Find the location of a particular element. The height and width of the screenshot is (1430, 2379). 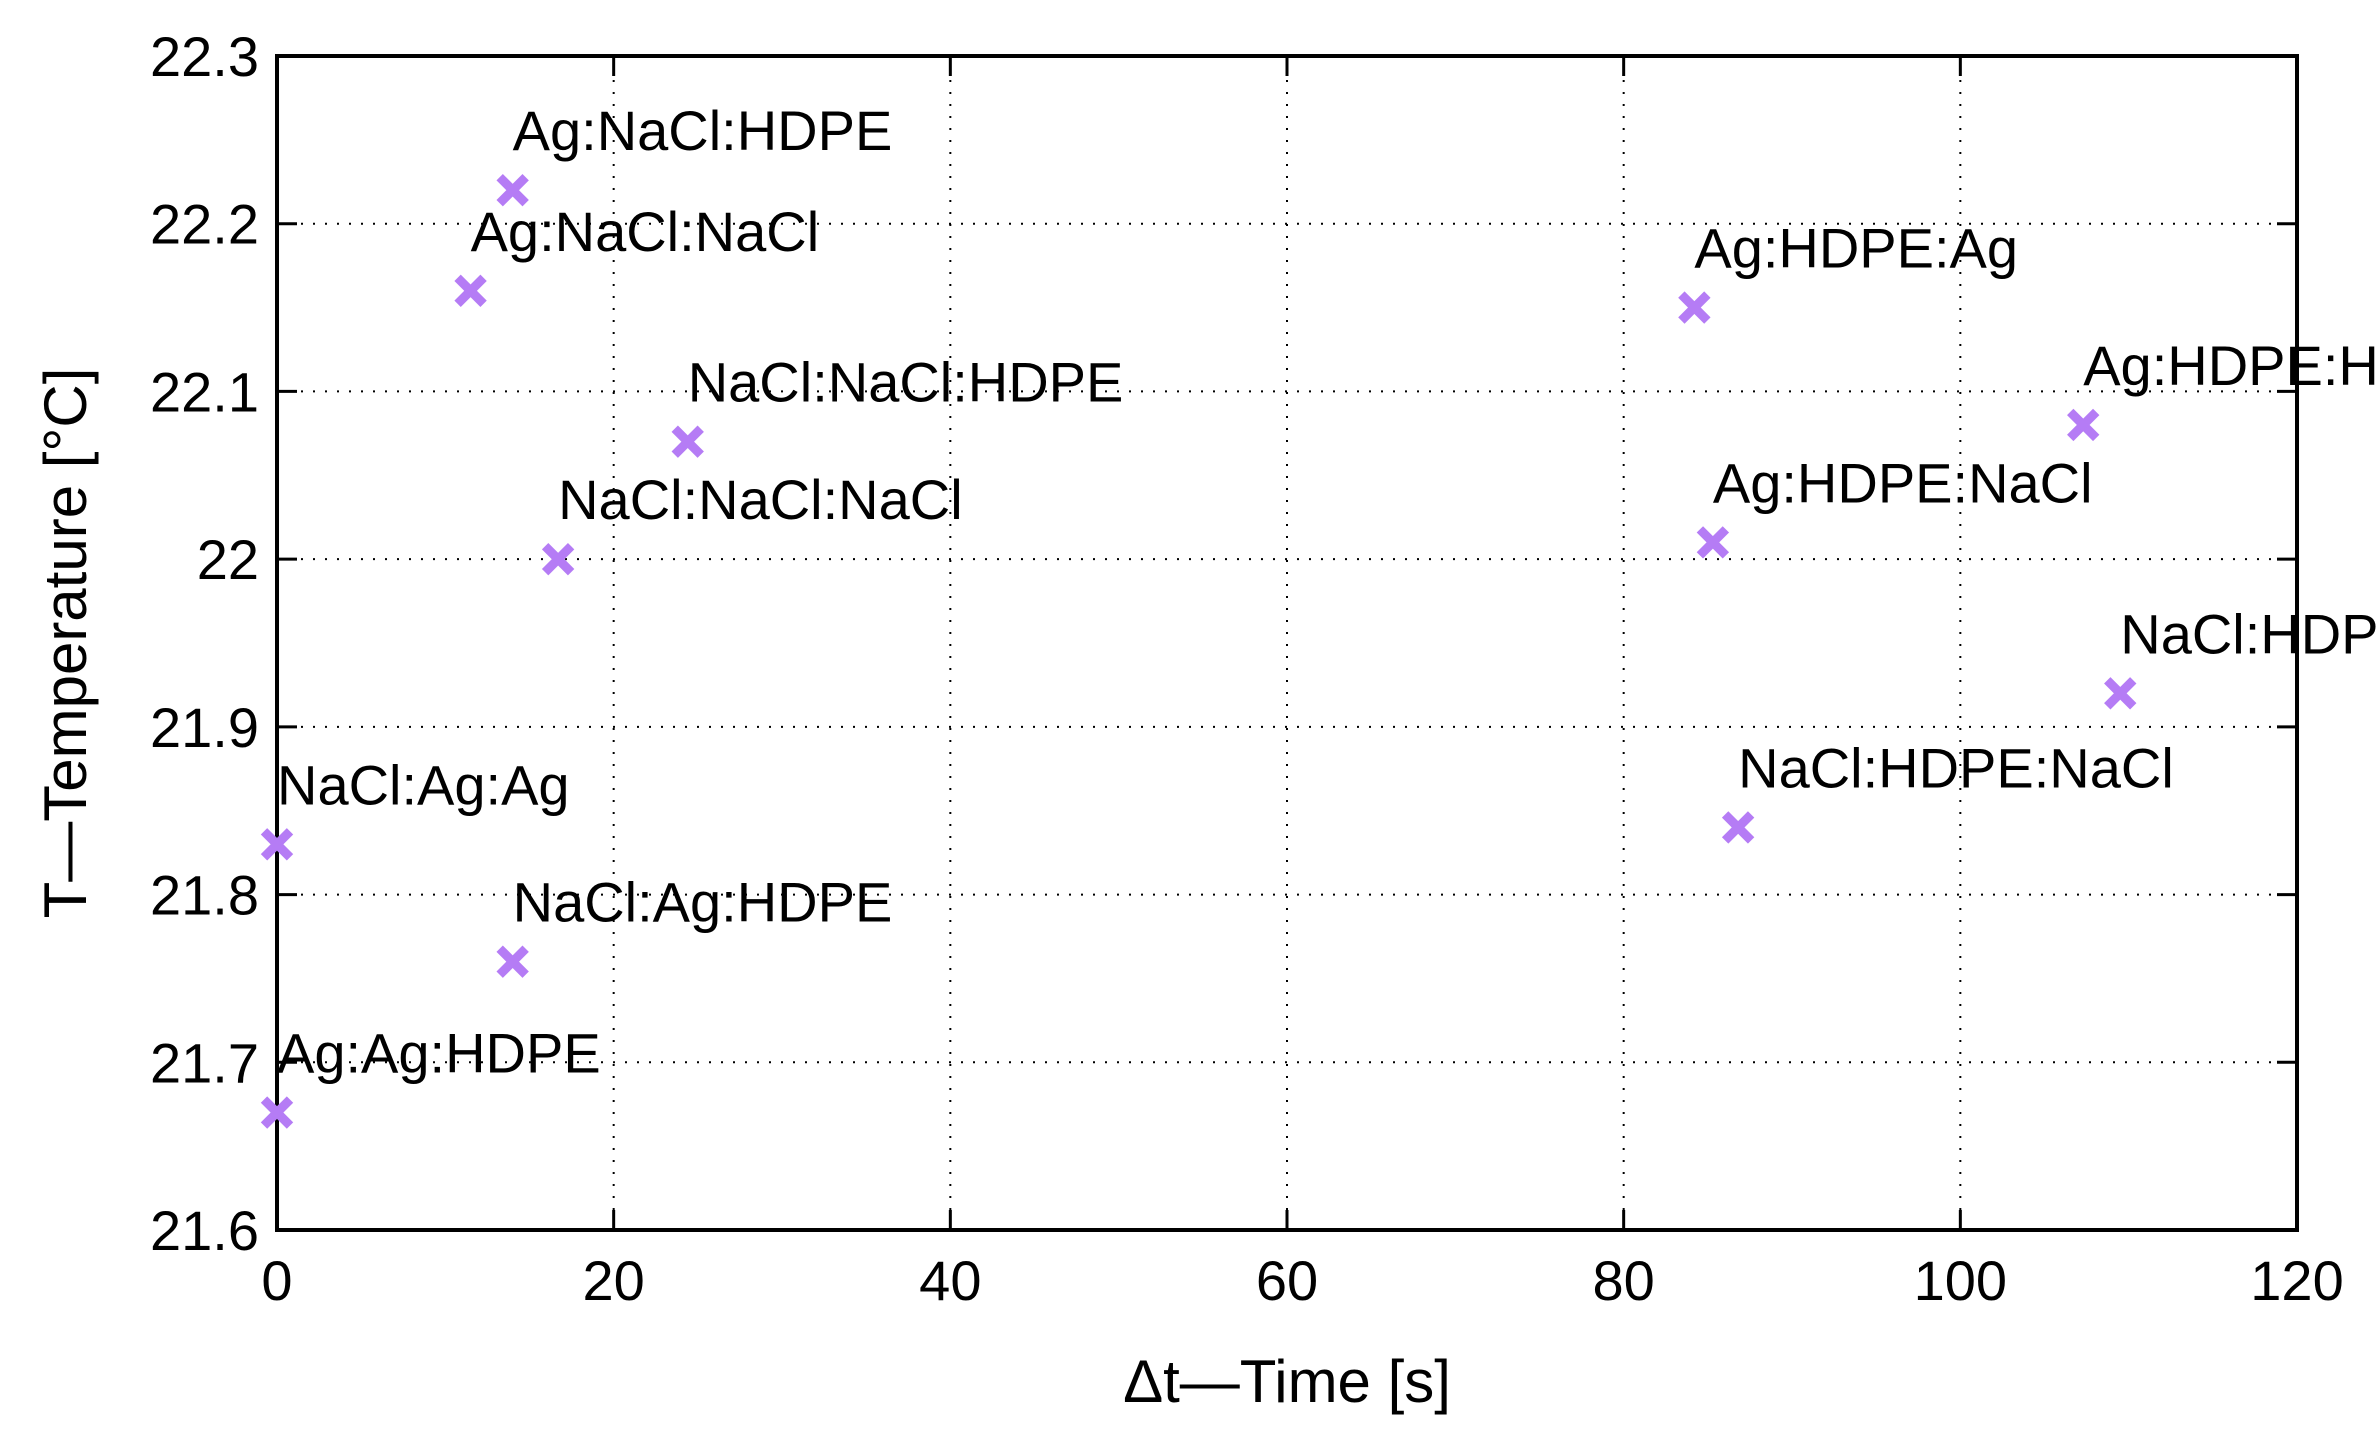

point-label: NaCl:NaCl:HDPE is located at coordinates (906, 382).